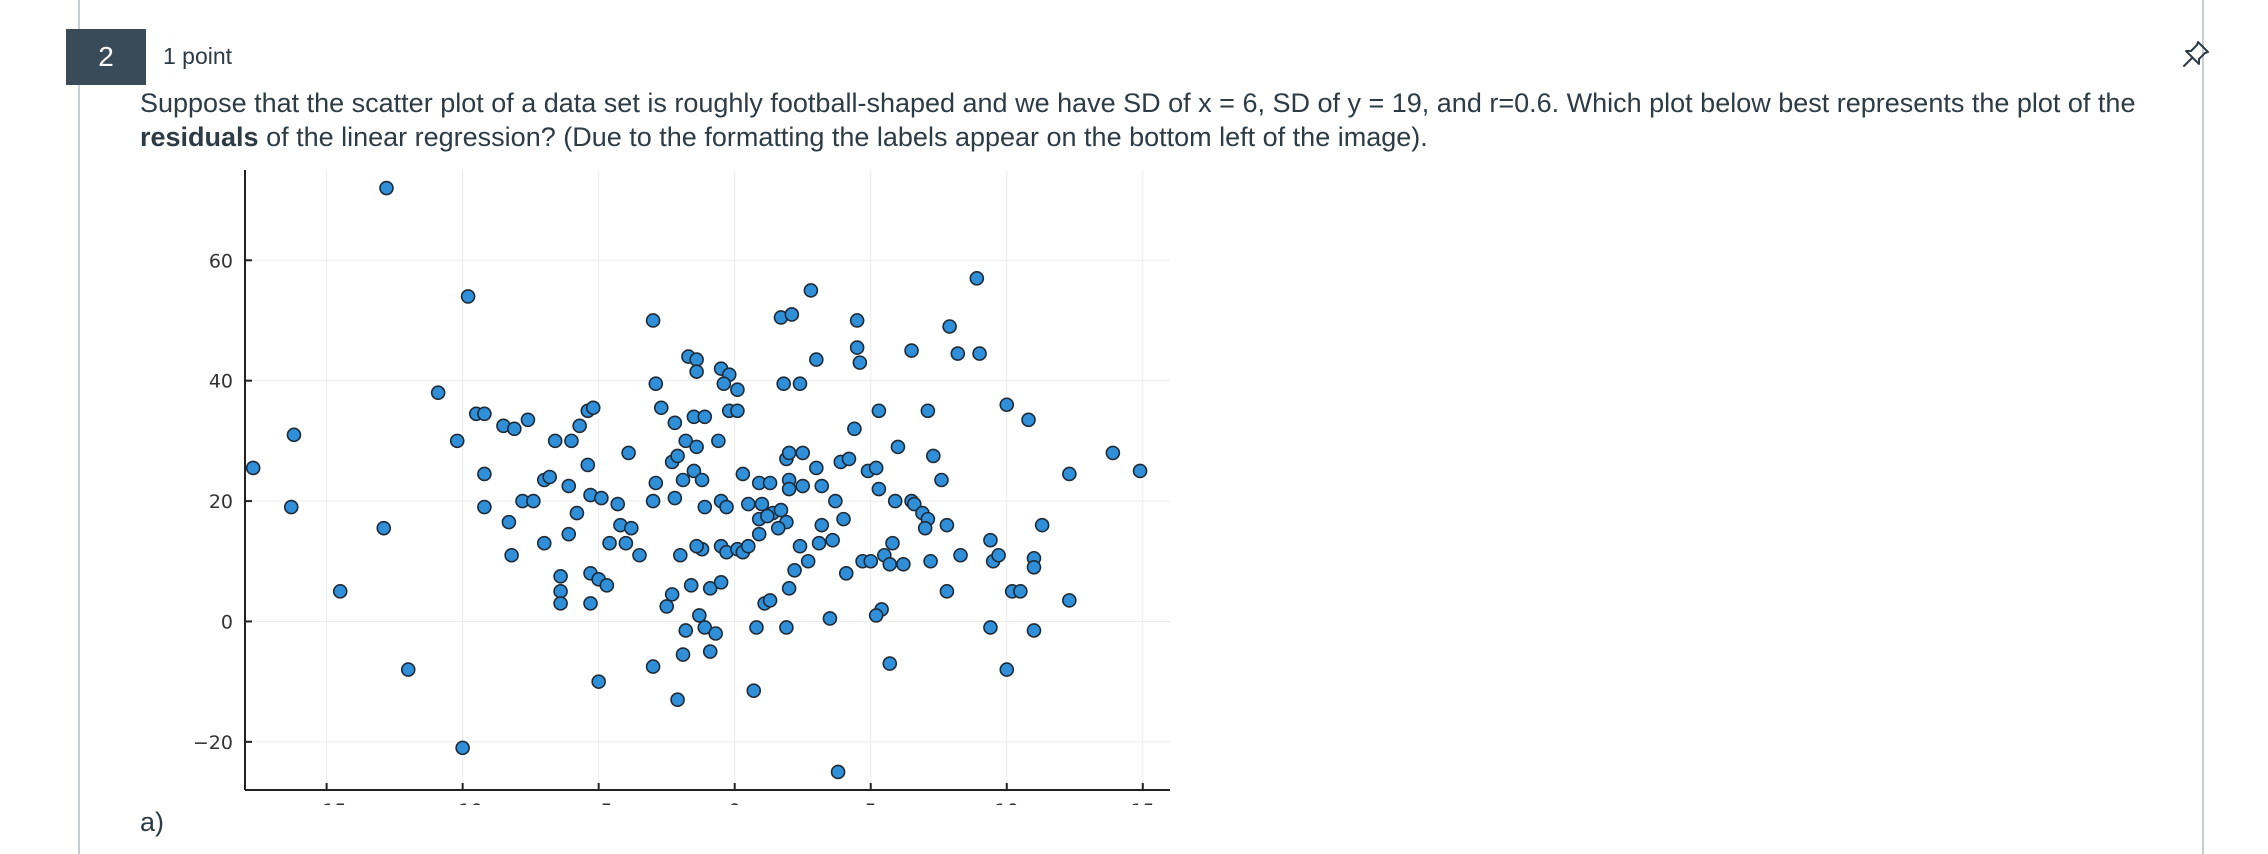 The height and width of the screenshot is (854, 2268). What do you see at coordinates (1143, 802) in the screenshot?
I see `x-tick-label: 15` at bounding box center [1143, 802].